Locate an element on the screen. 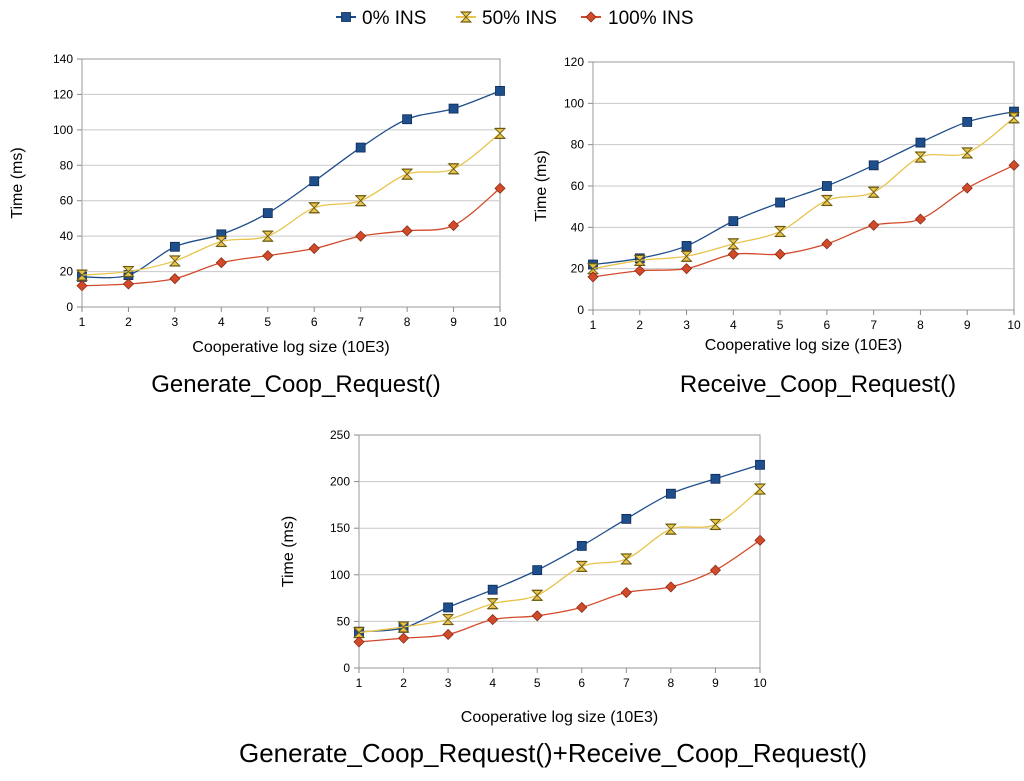  x-tick-label: 3 is located at coordinates (175, 322).